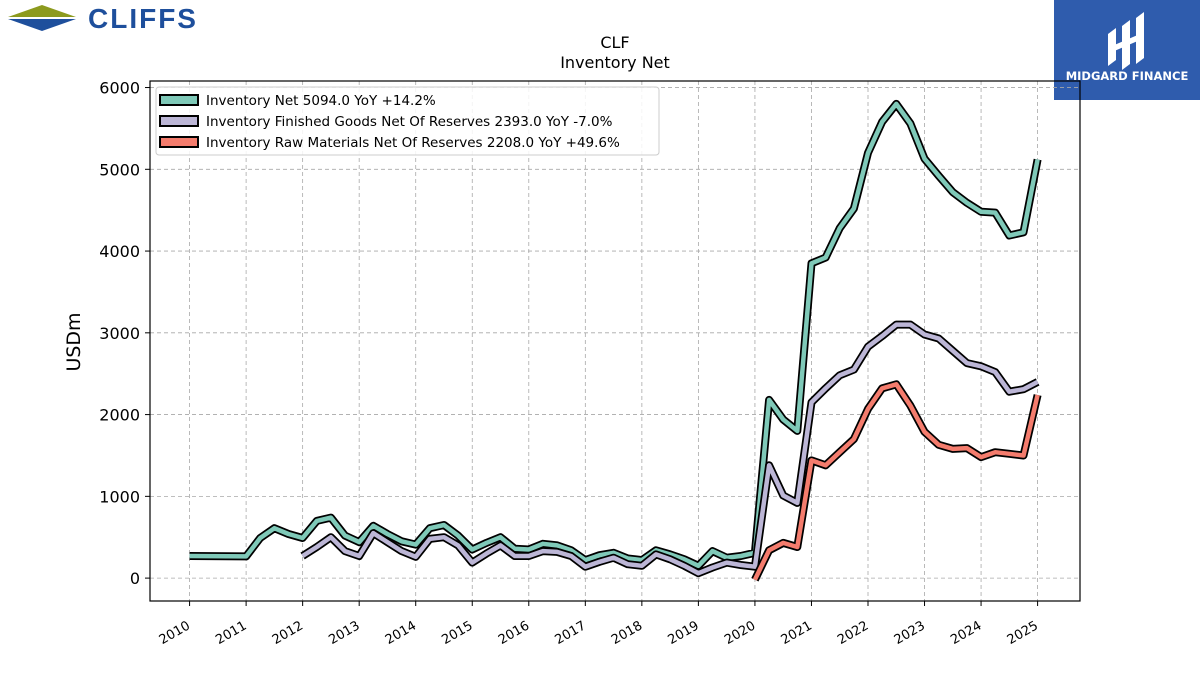 The width and height of the screenshot is (1200, 675). Describe the element at coordinates (119, 88) in the screenshot. I see `y-tick-label: 6000` at that location.